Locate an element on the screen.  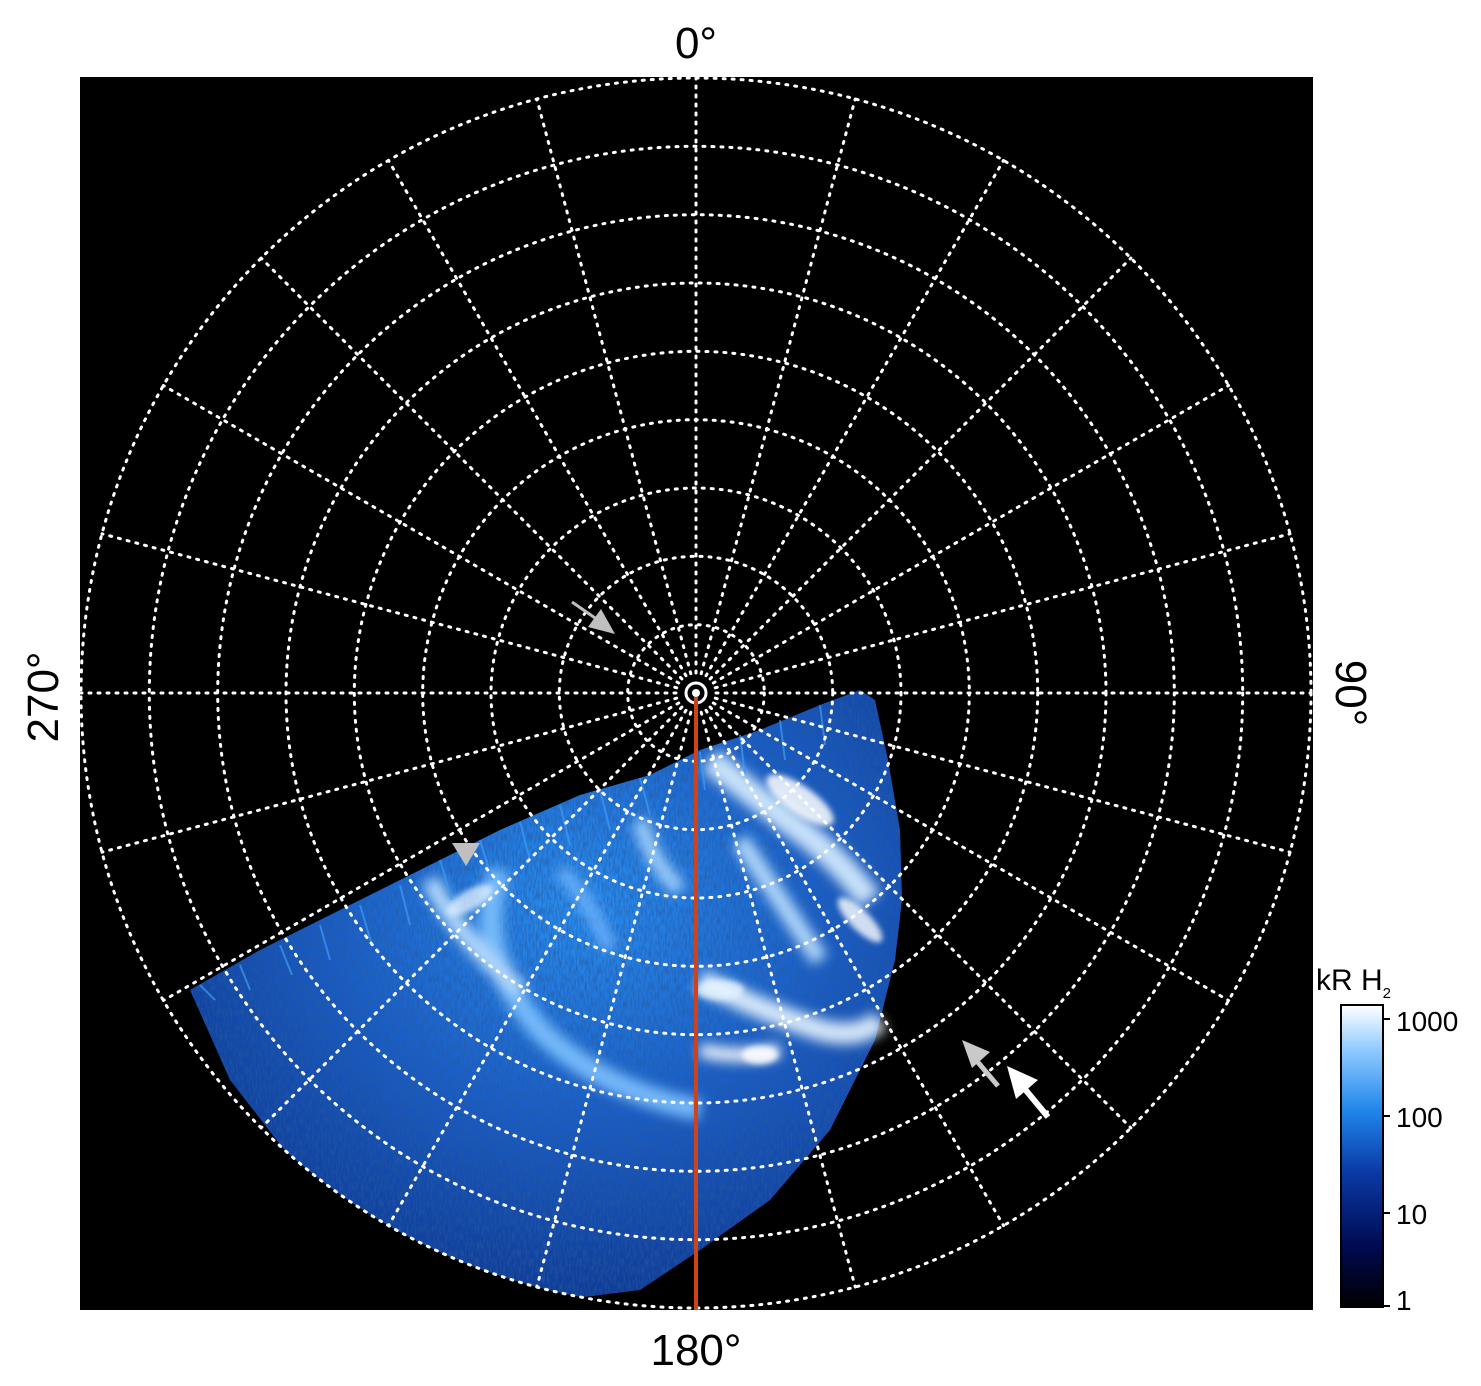
colorbar-tick-1: 1 is located at coordinates (1404, 1300).